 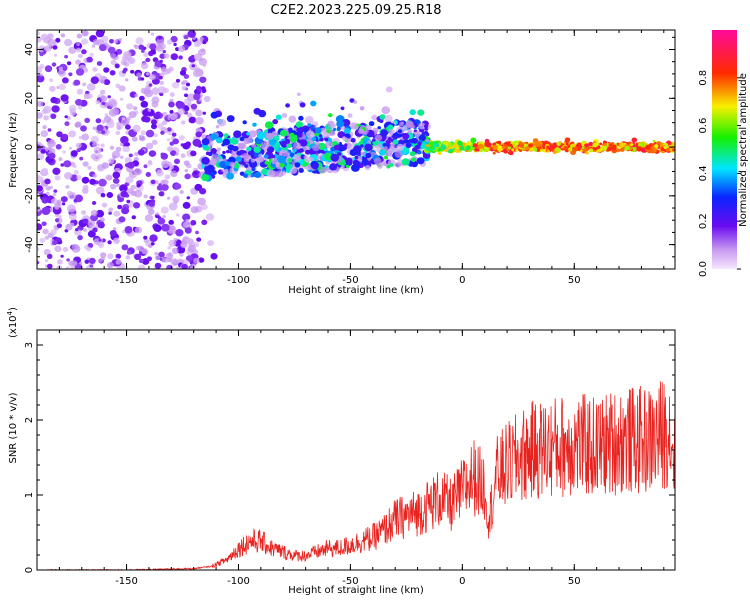 What do you see at coordinates (724, 149) in the screenshot?
I see `colorbar-gradient` at bounding box center [724, 149].